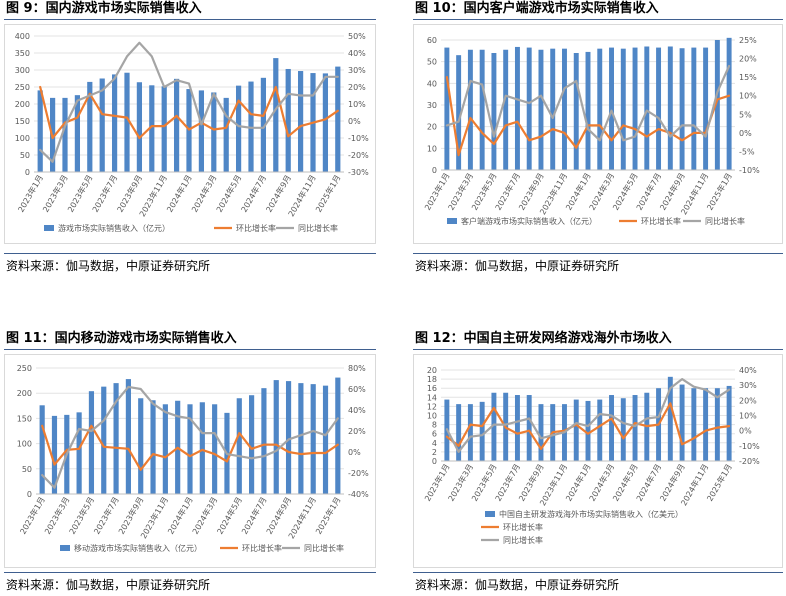  Describe the element at coordinates (432, 370) in the screenshot. I see `y-left-tick-label: 20` at that location.